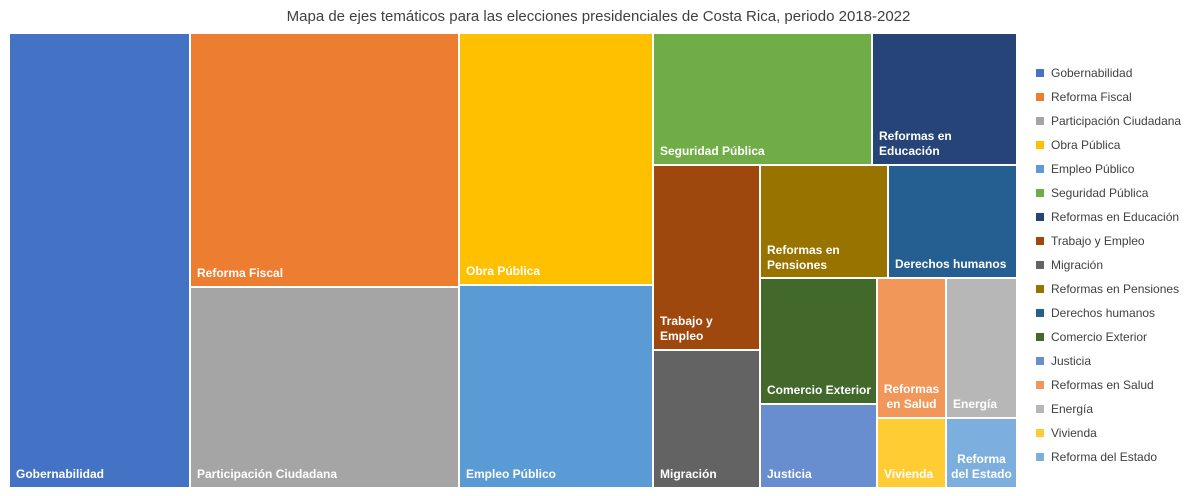 The width and height of the screenshot is (1197, 496). What do you see at coordinates (1091, 97) in the screenshot?
I see `legend-label: Reforma Fiscal` at bounding box center [1091, 97].